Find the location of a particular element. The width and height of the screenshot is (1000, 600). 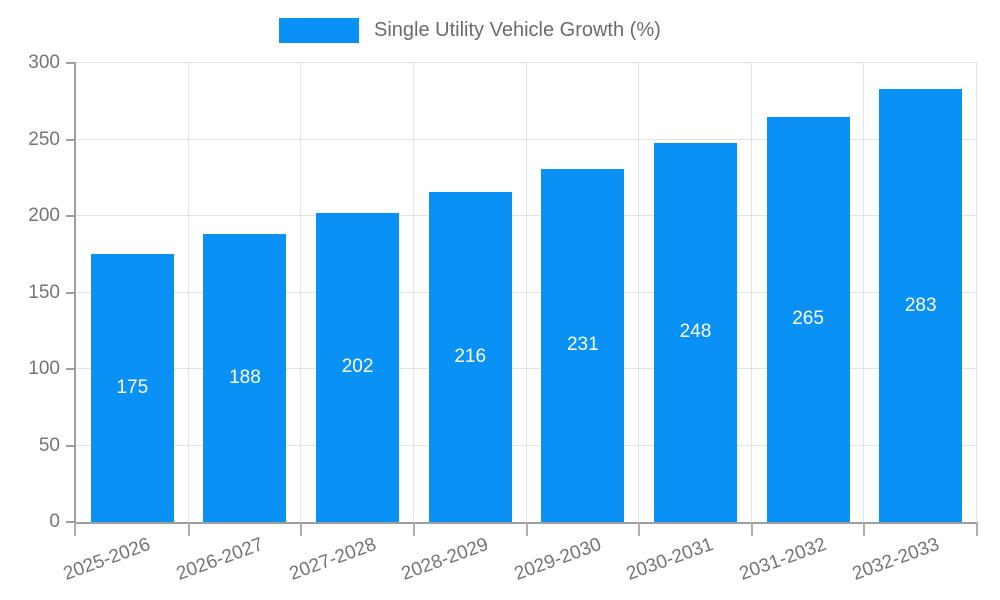

bar: 216 is located at coordinates (470, 356).